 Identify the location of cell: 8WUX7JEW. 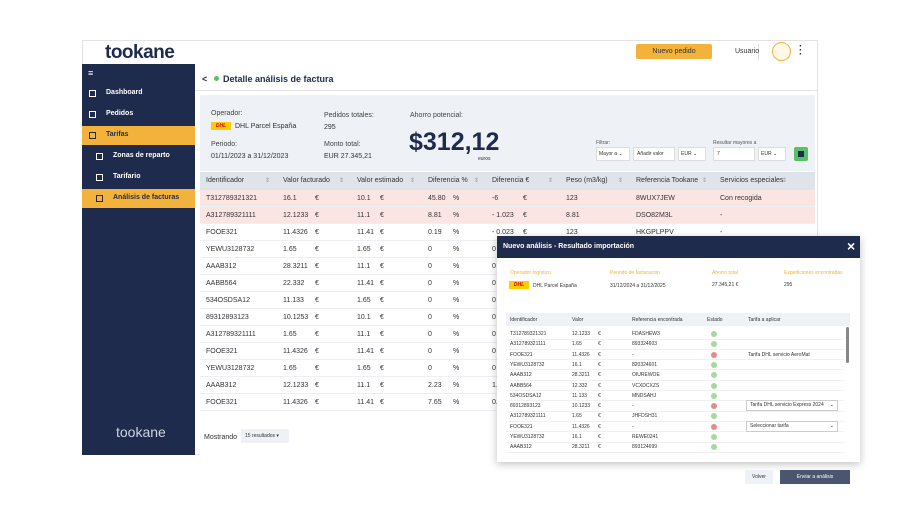
(655, 198).